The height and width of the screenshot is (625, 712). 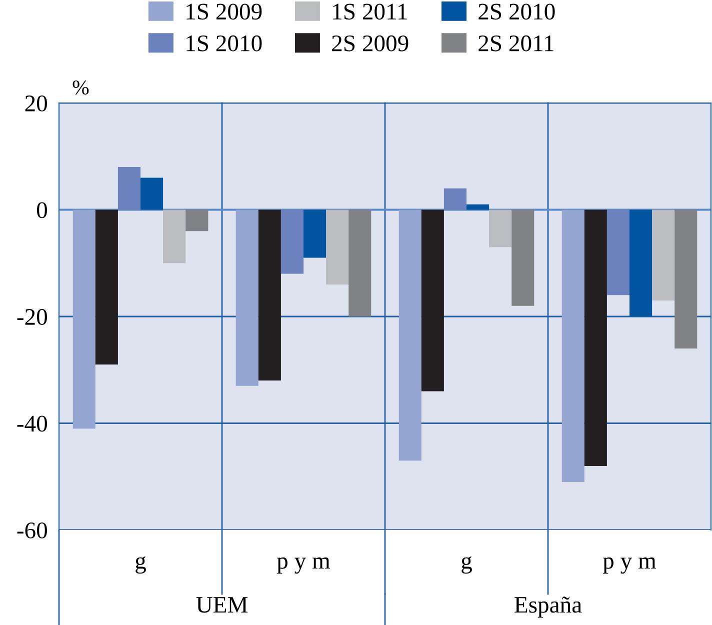 What do you see at coordinates (370, 43) in the screenshot?
I see `legend-label: 2S 2009` at bounding box center [370, 43].